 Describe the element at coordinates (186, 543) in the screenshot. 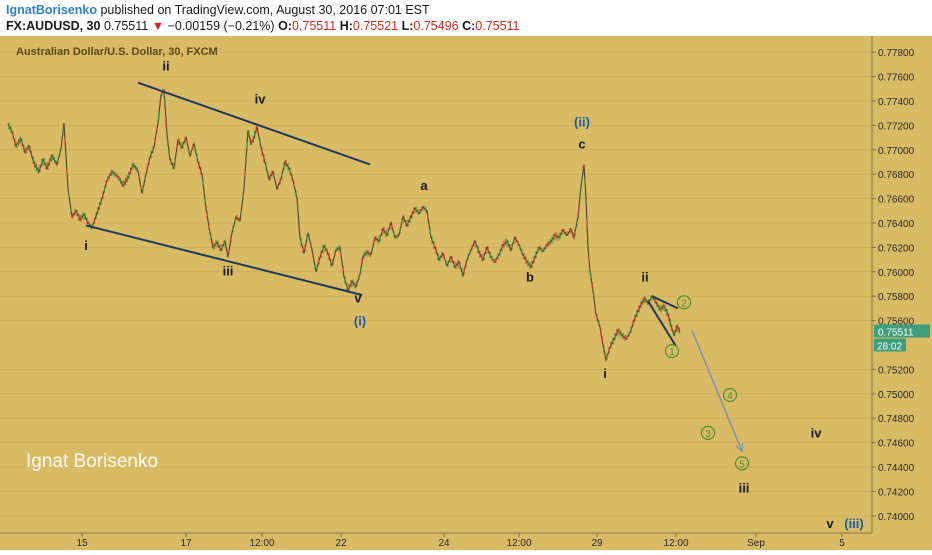

I see `time-tick-label: 17` at that location.